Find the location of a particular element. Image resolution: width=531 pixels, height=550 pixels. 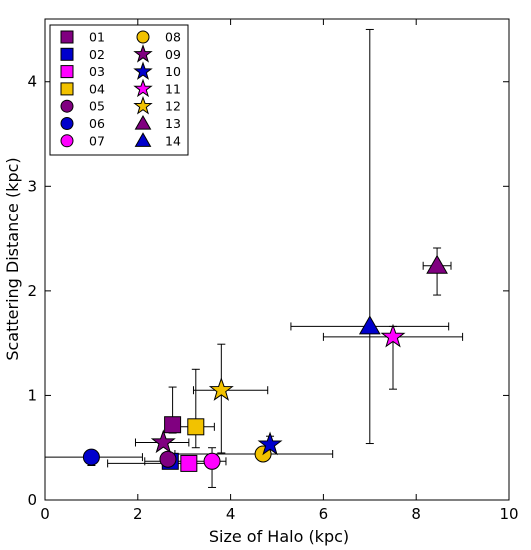

legend-label: 04 is located at coordinates (97, 88).